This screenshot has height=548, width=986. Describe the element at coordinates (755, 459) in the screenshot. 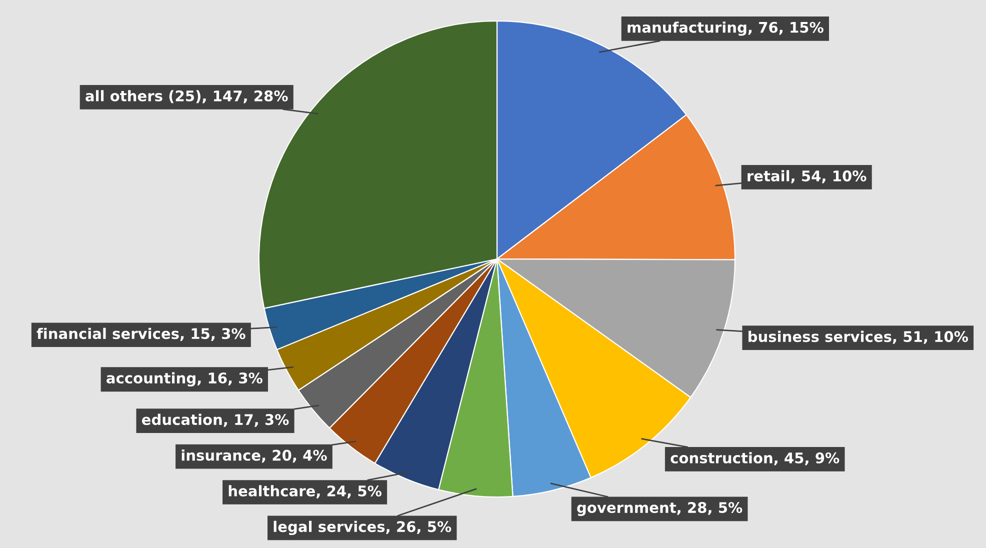

I see `slice-label: construction, 45, 9%` at that location.